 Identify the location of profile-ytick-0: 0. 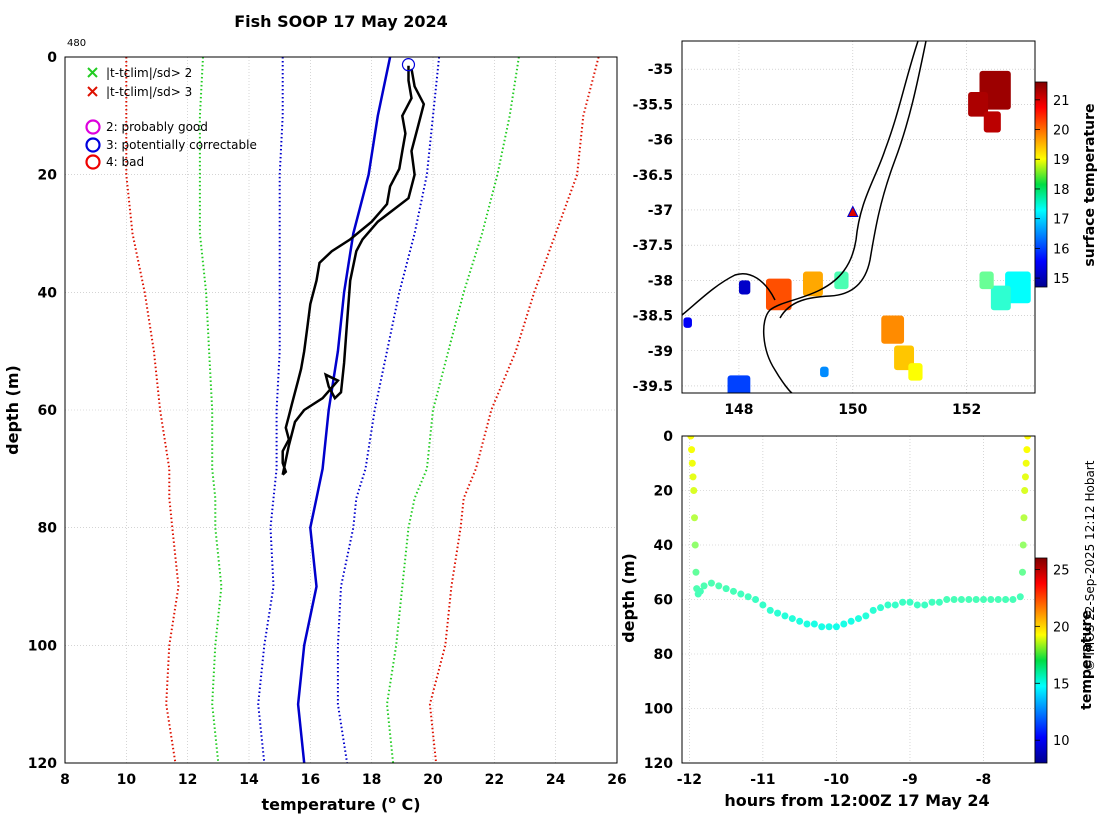
(52, 58).